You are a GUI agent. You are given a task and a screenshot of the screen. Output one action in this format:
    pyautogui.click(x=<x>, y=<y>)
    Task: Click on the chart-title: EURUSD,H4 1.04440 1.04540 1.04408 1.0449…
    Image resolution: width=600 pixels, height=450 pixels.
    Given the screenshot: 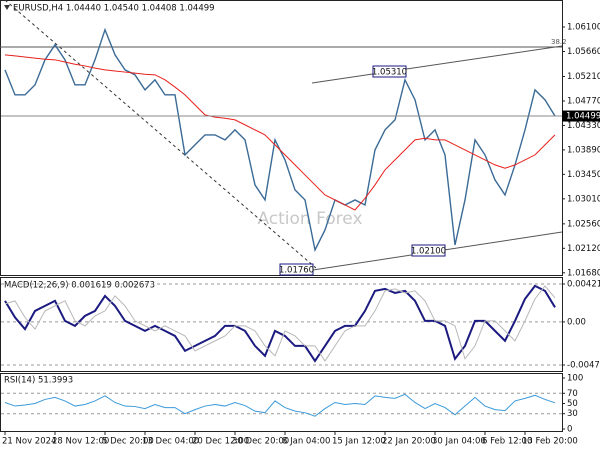 What is the action you would take?
    pyautogui.click(x=114, y=9)
    